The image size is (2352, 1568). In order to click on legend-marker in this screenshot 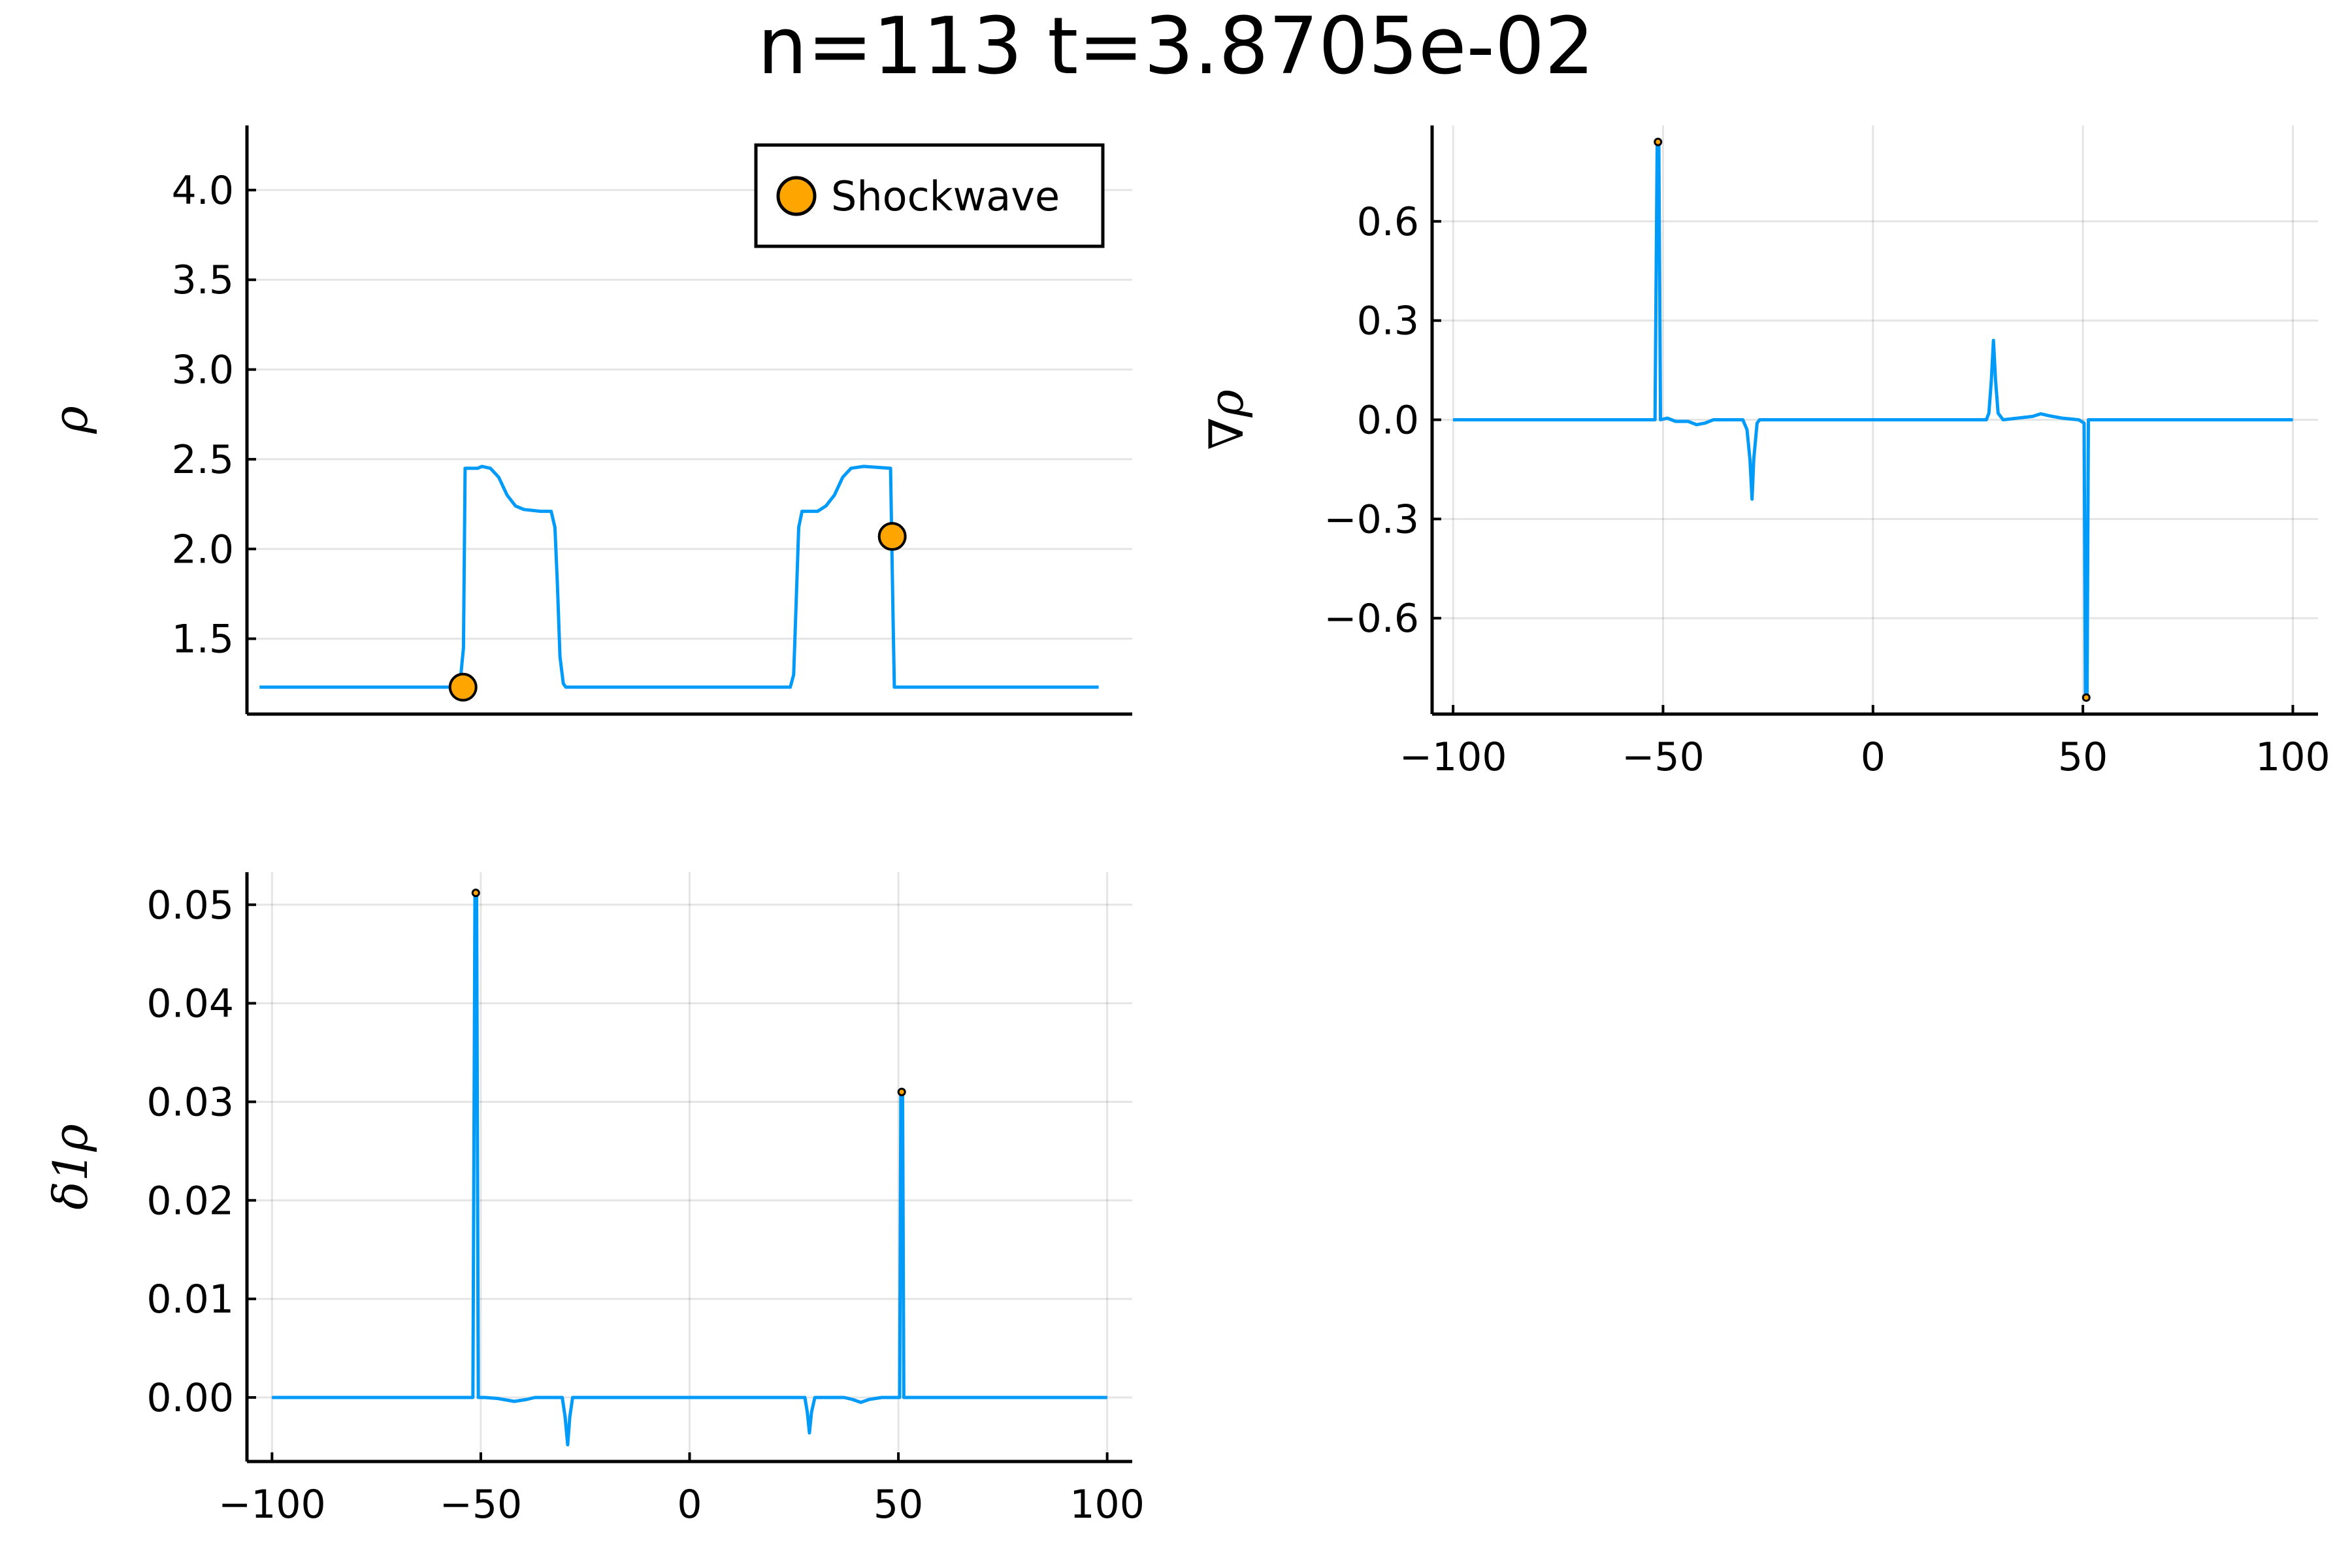, I will do `click(796, 196)`.